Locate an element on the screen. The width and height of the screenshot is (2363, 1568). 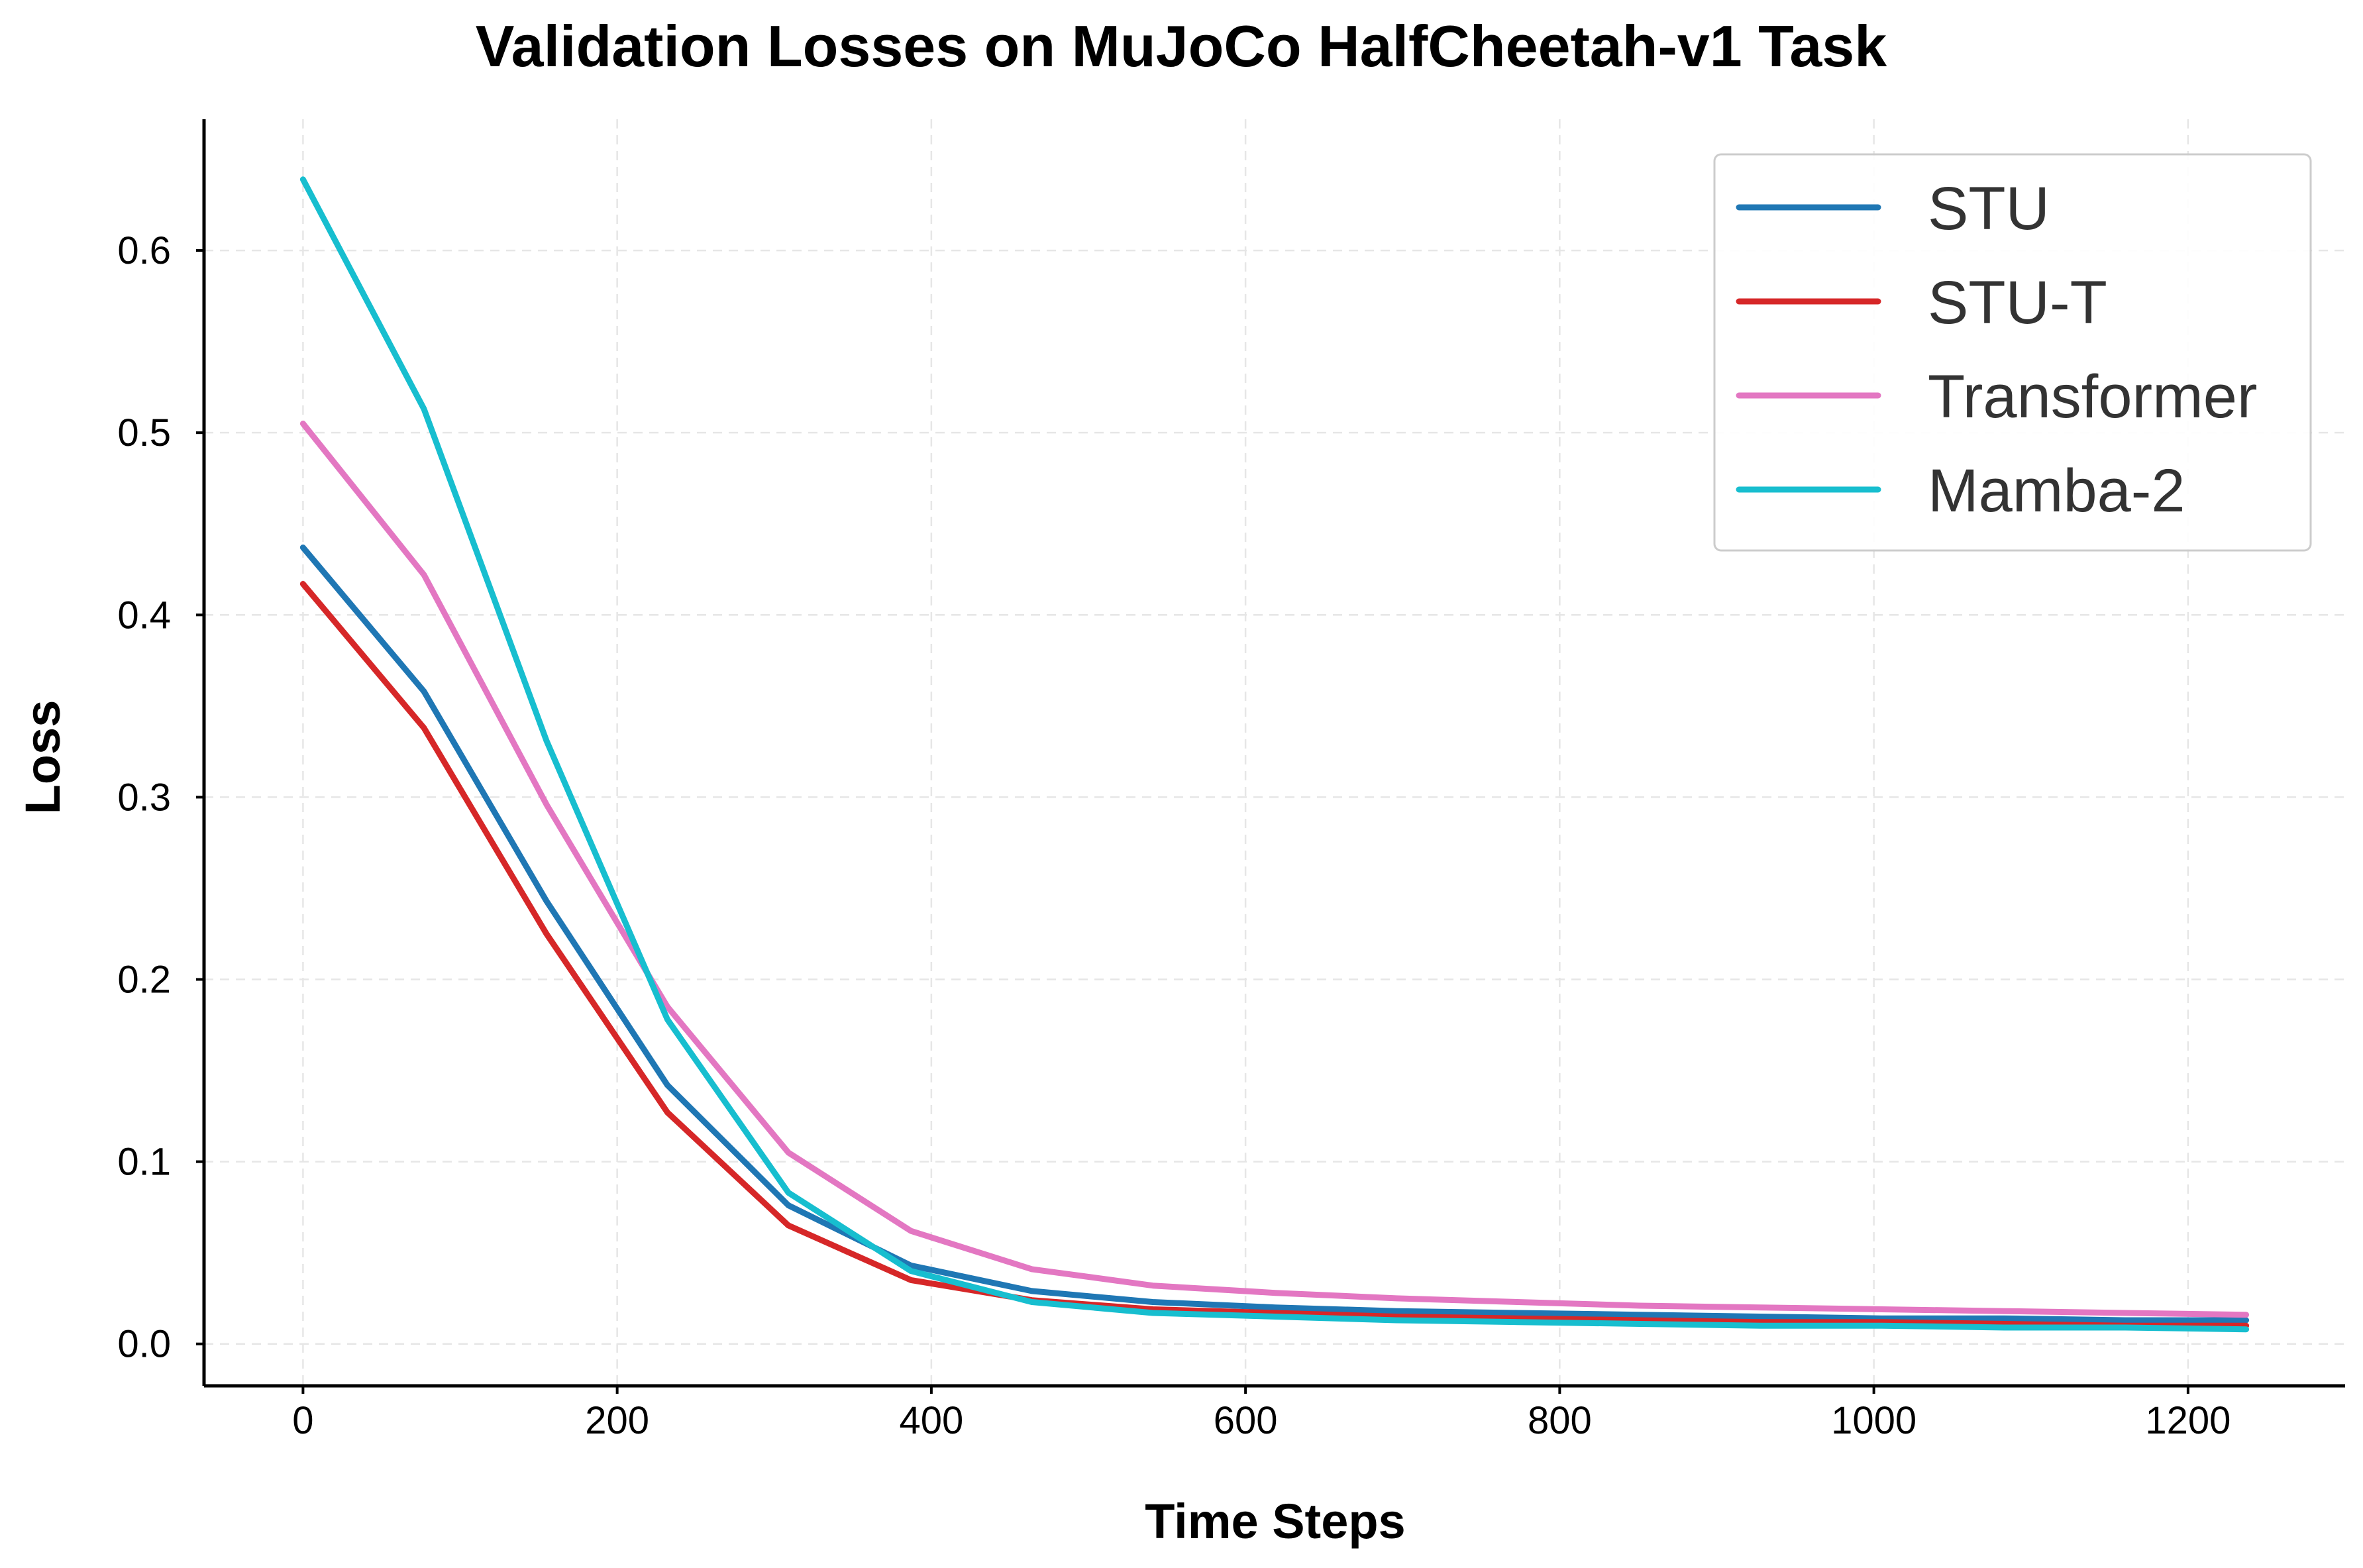
legend-label: STU is located at coordinates (1989, 208).